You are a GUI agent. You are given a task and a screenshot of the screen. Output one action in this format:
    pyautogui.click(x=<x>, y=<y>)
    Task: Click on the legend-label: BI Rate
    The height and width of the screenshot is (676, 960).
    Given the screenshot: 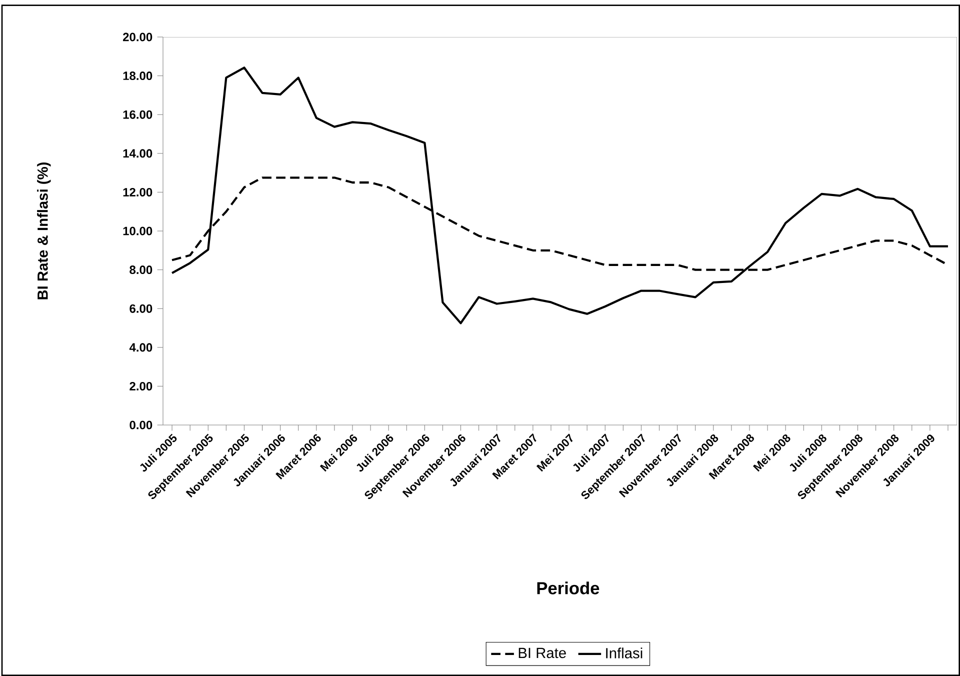 What is the action you would take?
    pyautogui.click(x=542, y=653)
    